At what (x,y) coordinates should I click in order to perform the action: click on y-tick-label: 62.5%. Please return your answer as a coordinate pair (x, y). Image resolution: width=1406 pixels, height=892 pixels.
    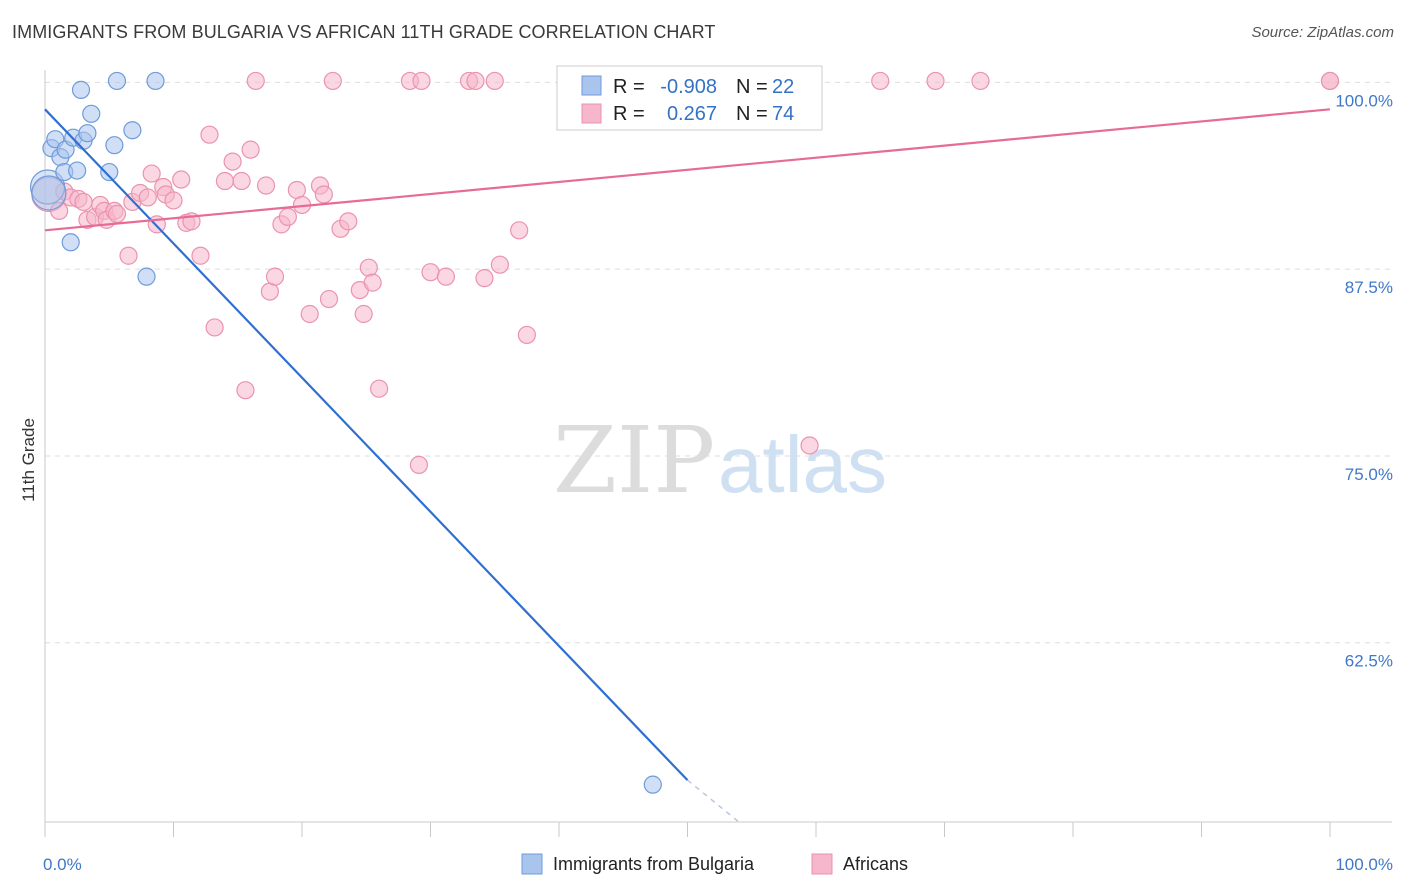
    Looking at the image, I should click on (1369, 661).